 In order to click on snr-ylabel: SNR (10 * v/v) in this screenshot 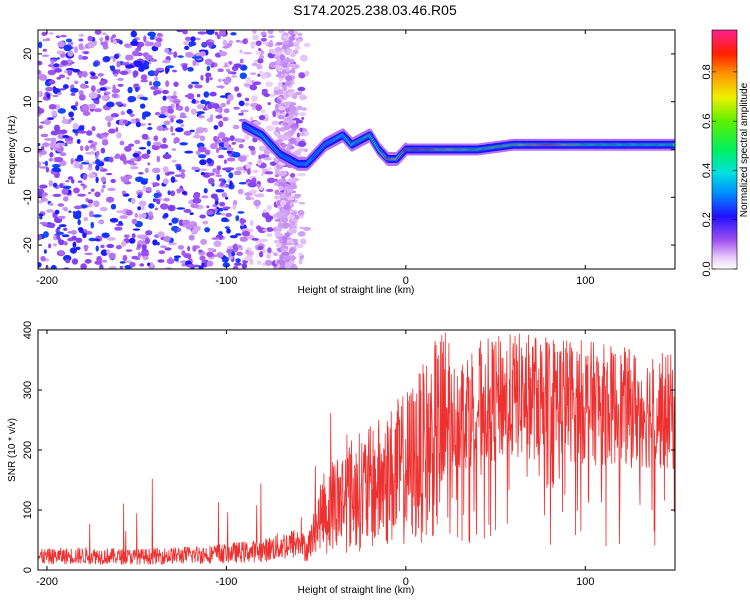, I will do `click(12, 450)`.